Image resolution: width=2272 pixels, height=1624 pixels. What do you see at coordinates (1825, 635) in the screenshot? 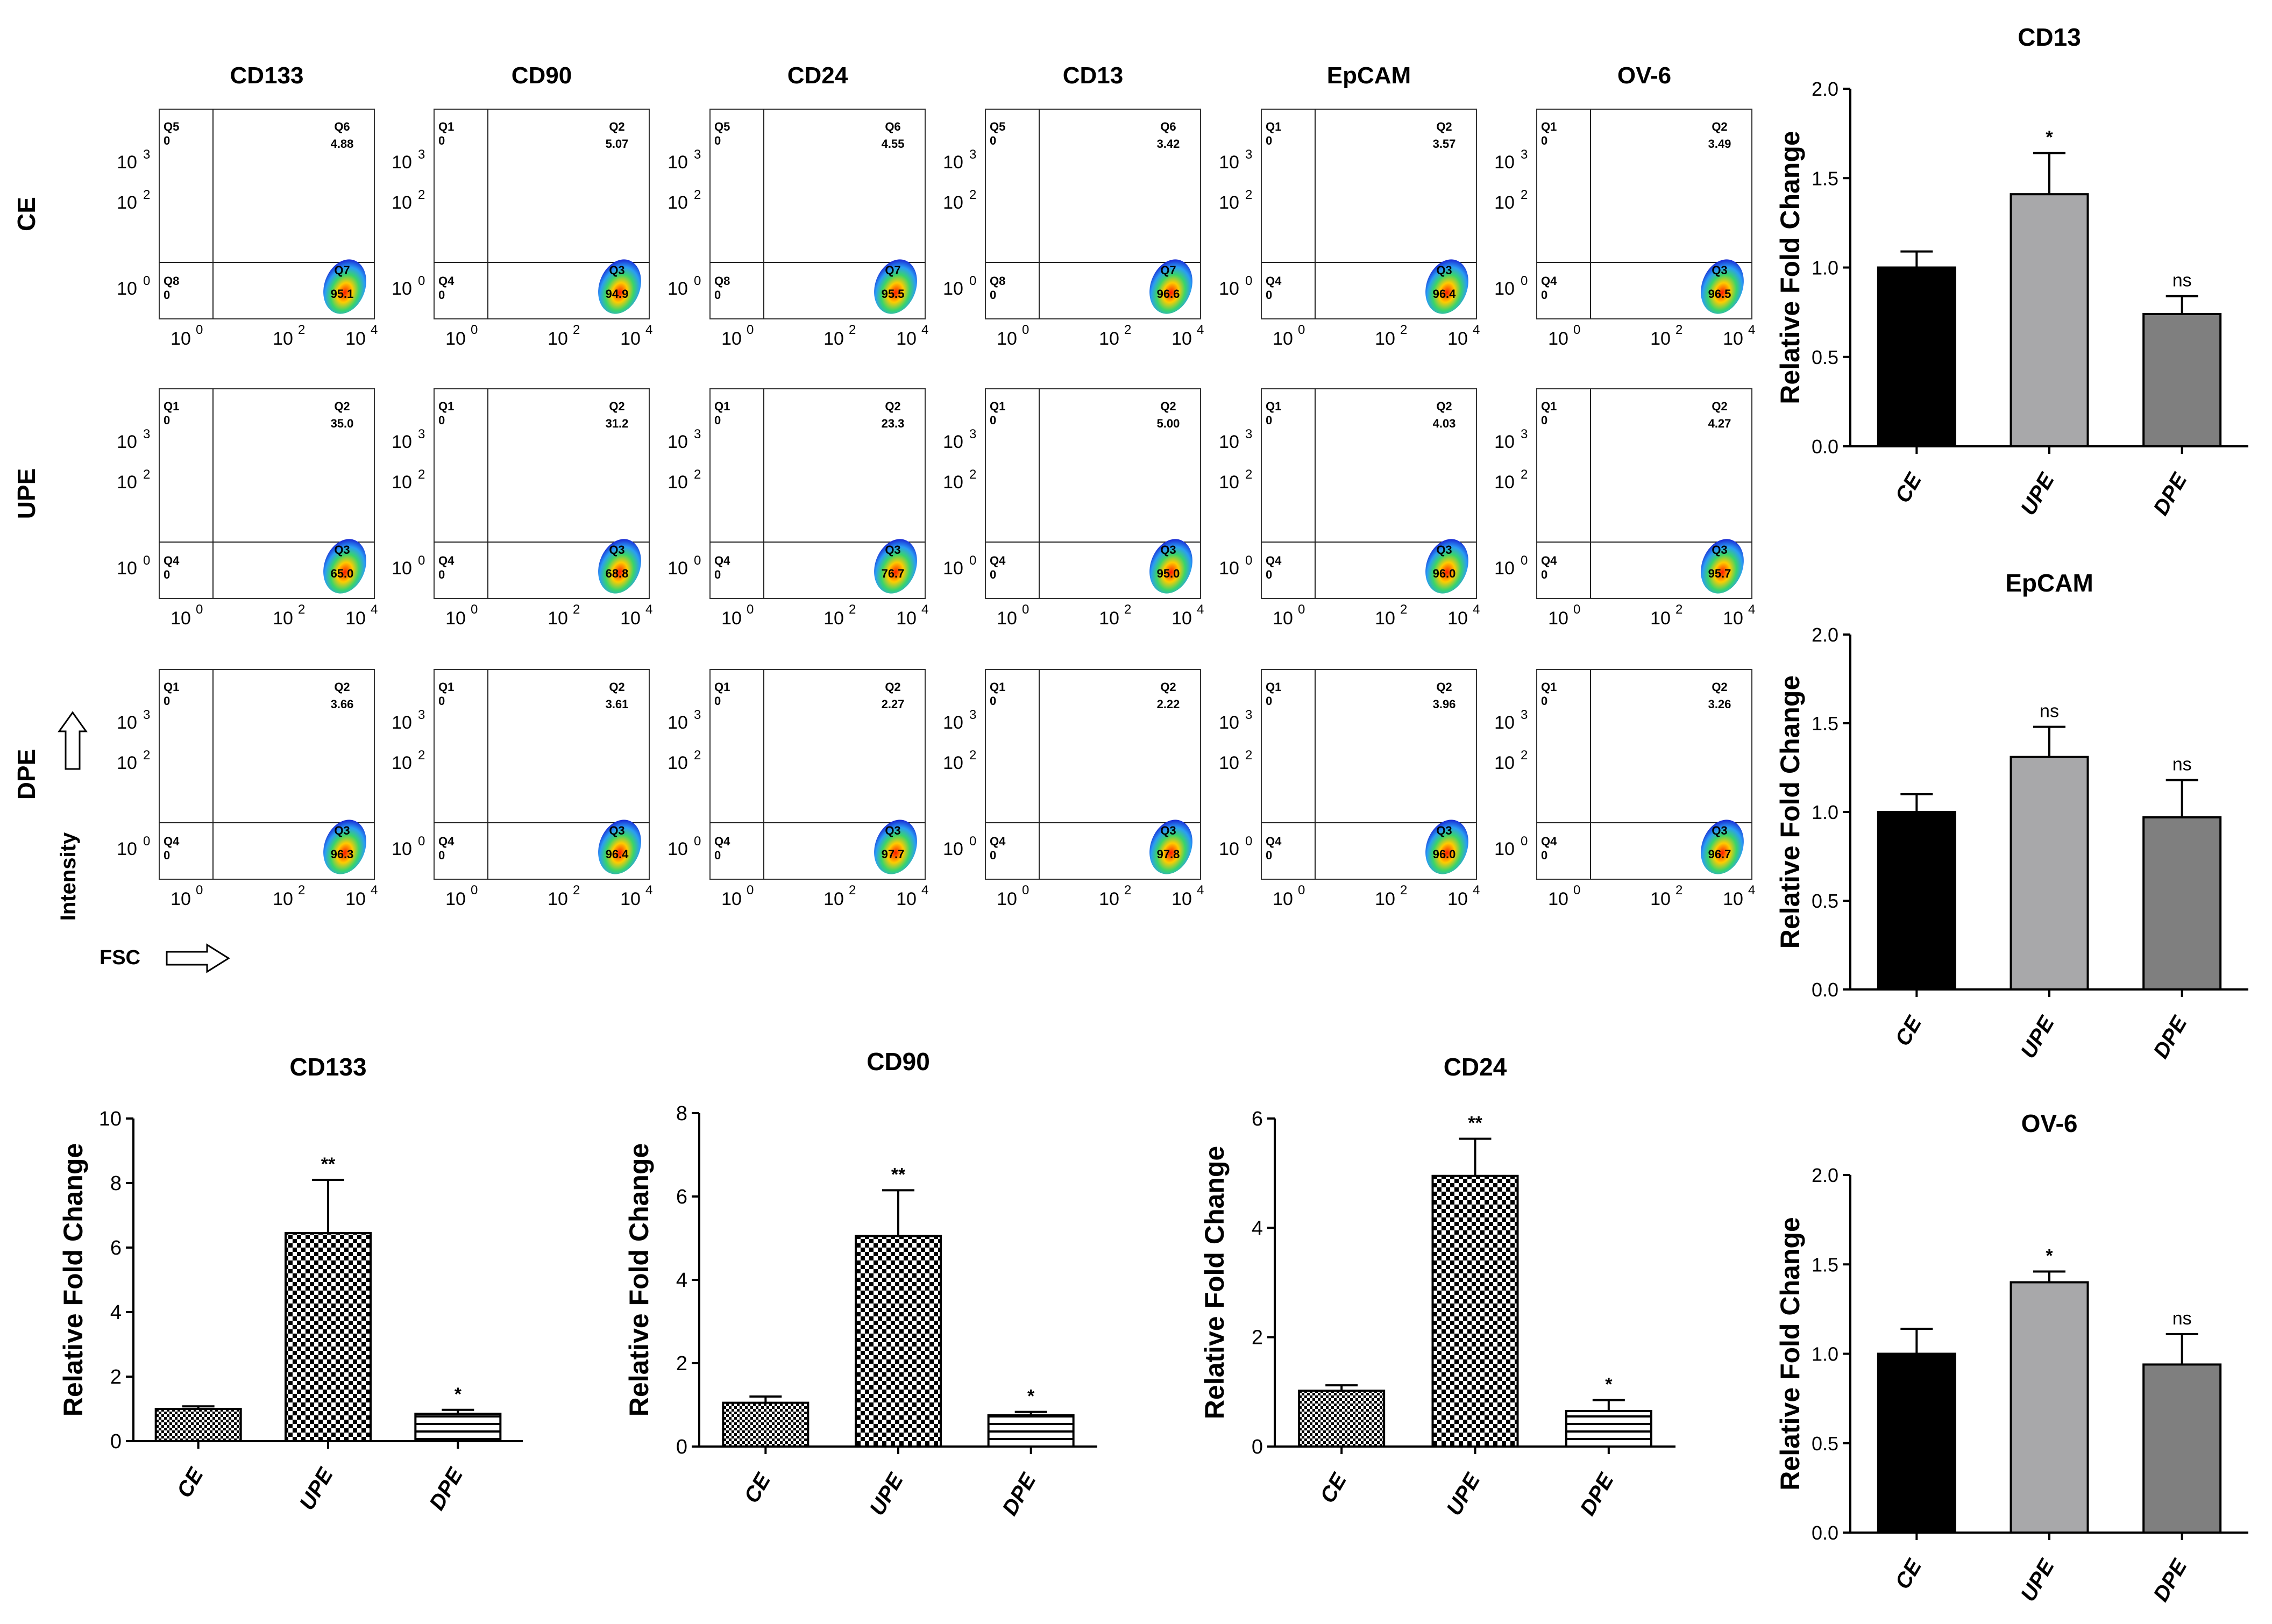
I see `y-tick-label: 2.0` at bounding box center [1825, 635].